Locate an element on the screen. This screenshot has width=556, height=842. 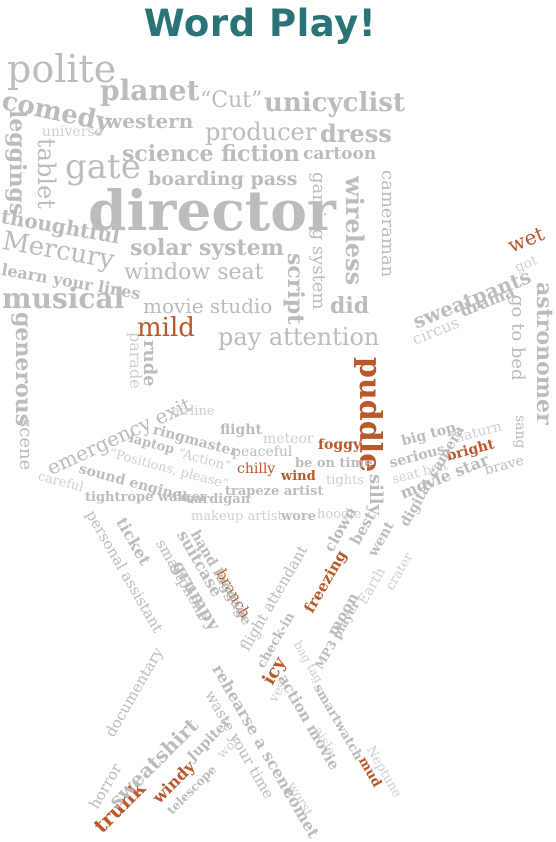
word-37: astronomer is located at coordinates (543, 353).